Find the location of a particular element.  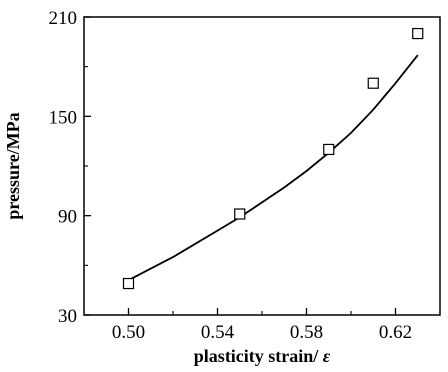

x-tick-label: 0.50 is located at coordinates (128, 332).